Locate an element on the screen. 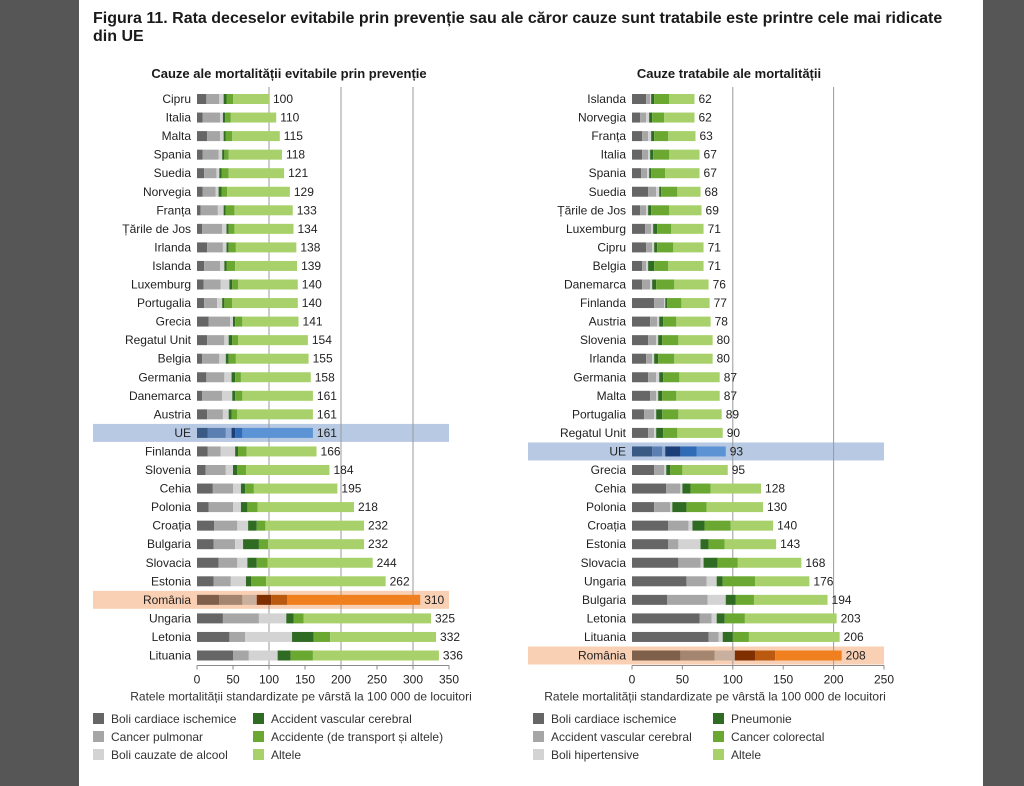 The image size is (1024, 786). left-total-label: 129 is located at coordinates (304, 192).